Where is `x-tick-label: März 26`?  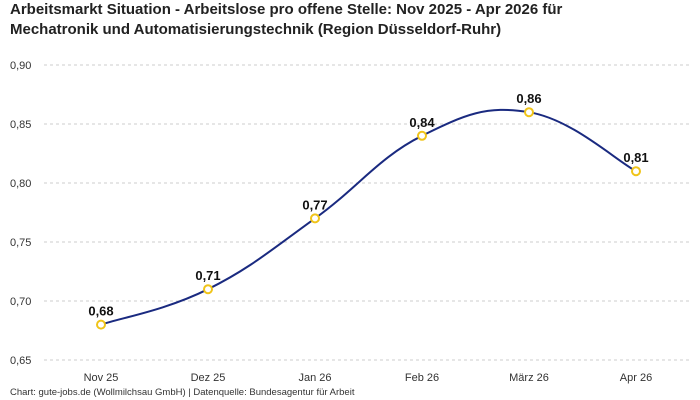 x-tick-label: März 26 is located at coordinates (529, 378).